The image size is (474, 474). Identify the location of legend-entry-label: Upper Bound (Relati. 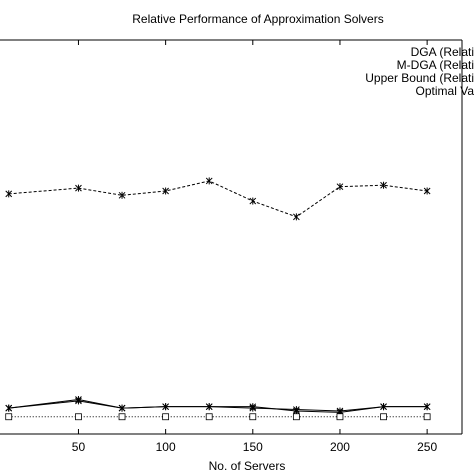
(419, 78).